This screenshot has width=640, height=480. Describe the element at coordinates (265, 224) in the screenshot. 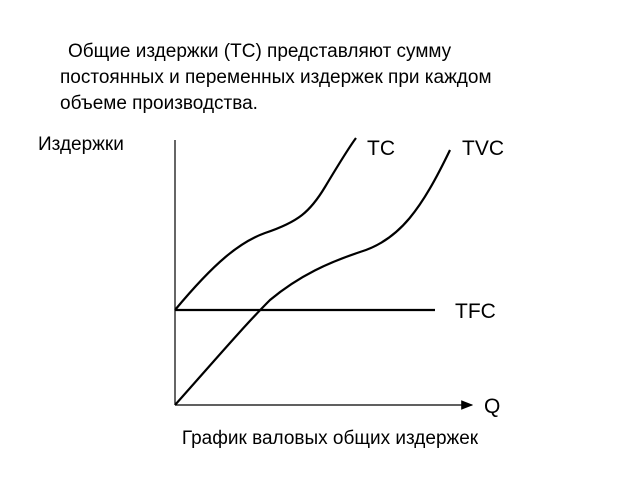

I see `tc-curve` at that location.